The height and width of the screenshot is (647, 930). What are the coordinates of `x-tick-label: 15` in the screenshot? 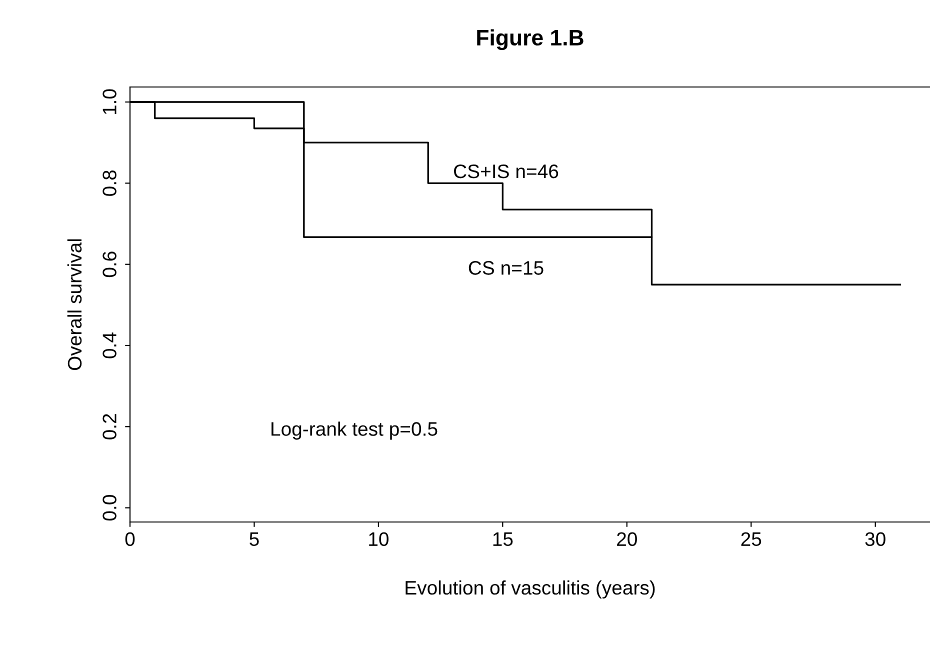 It's located at (503, 539).